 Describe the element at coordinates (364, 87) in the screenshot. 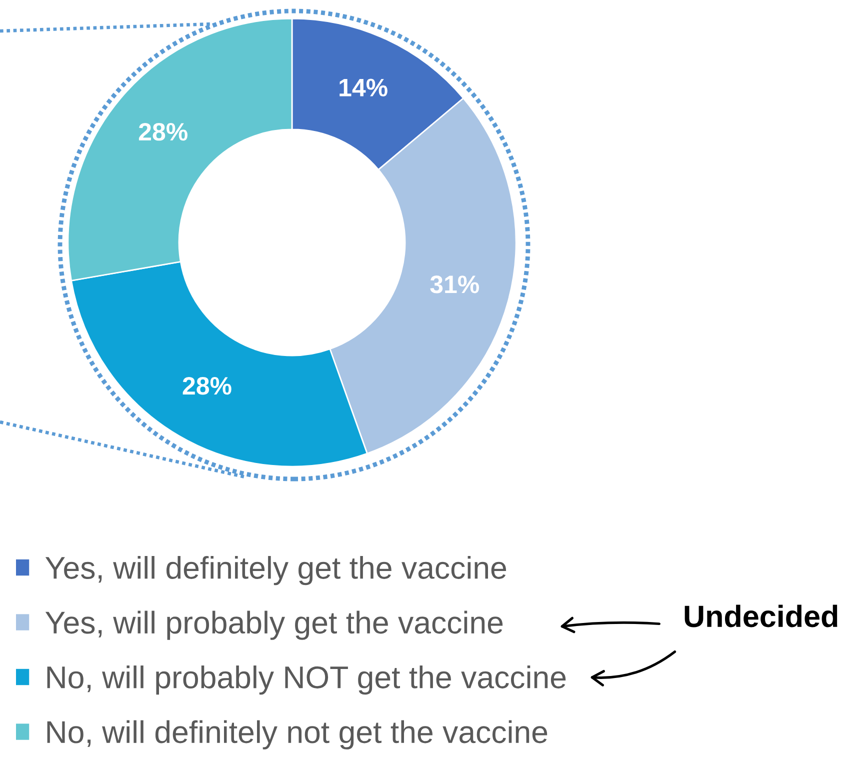

I see `data-label: 14%` at that location.